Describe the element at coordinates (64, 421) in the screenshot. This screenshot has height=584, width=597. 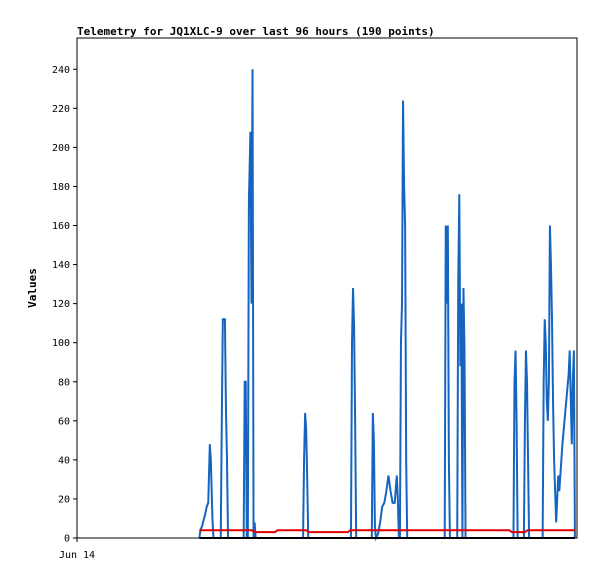
I see `y-tick-label: 60` at that location.